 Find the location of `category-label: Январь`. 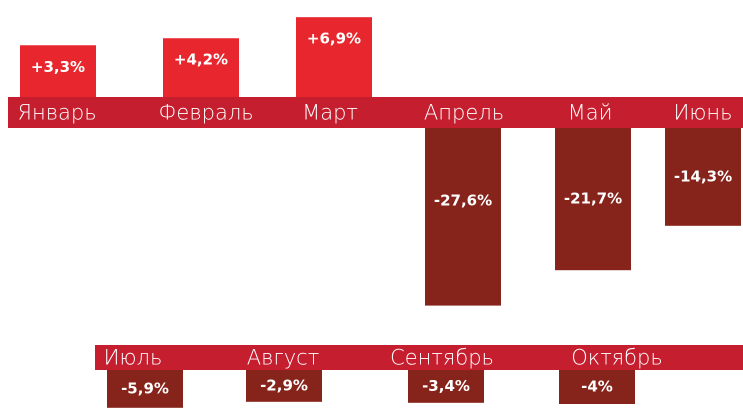

category-label: Январь is located at coordinates (56, 113).